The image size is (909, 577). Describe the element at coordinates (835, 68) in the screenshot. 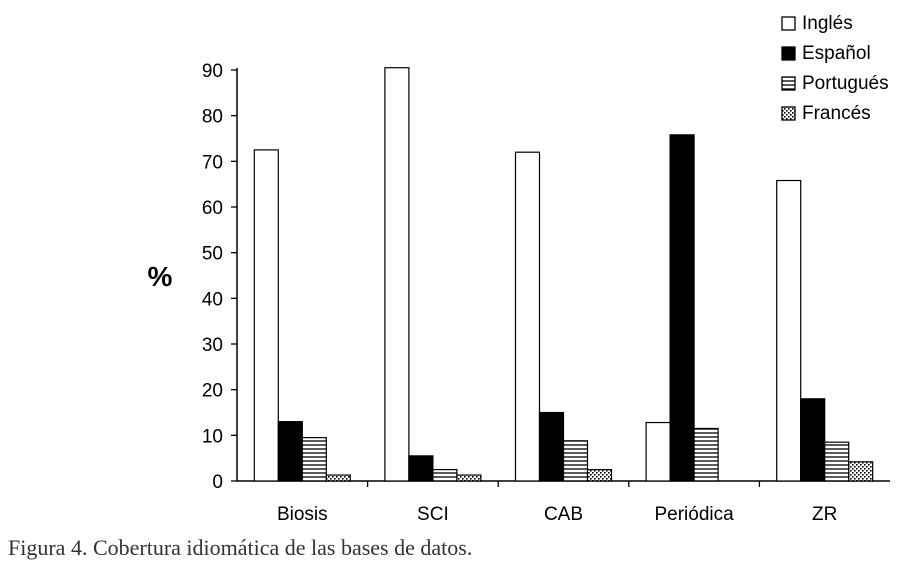

I see `legend: Inglés Español Portugués Francés` at that location.